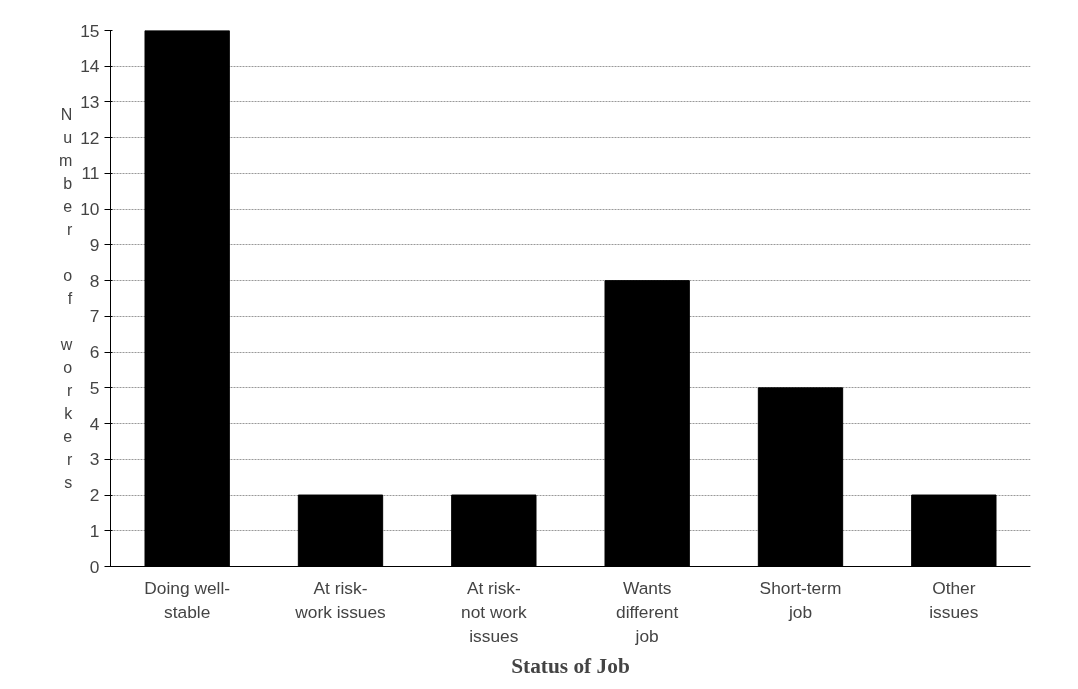 This screenshot has height=689, width=1078. Describe the element at coordinates (94, 459) in the screenshot. I see `y-tick-label: 3` at that location.